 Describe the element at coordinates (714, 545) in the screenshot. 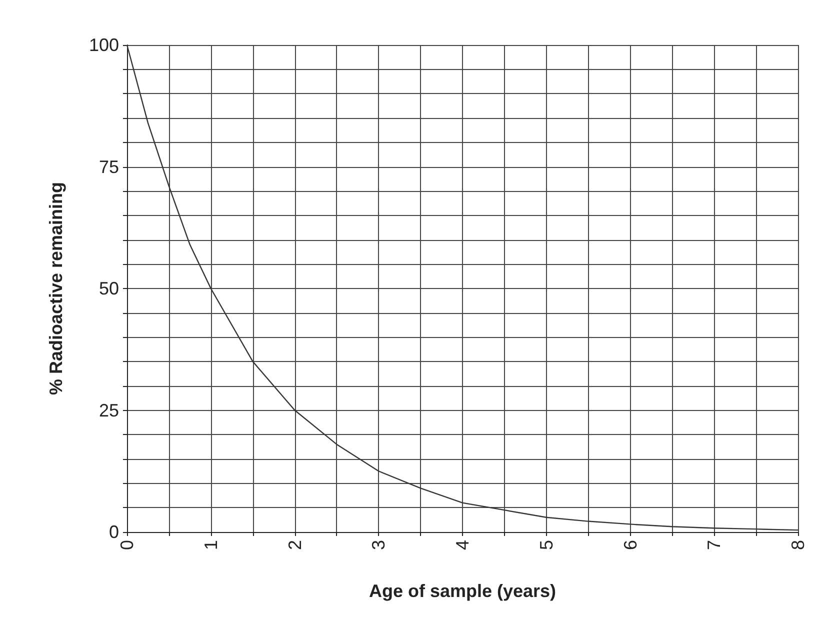

I see `x-tick-label: 7` at that location.